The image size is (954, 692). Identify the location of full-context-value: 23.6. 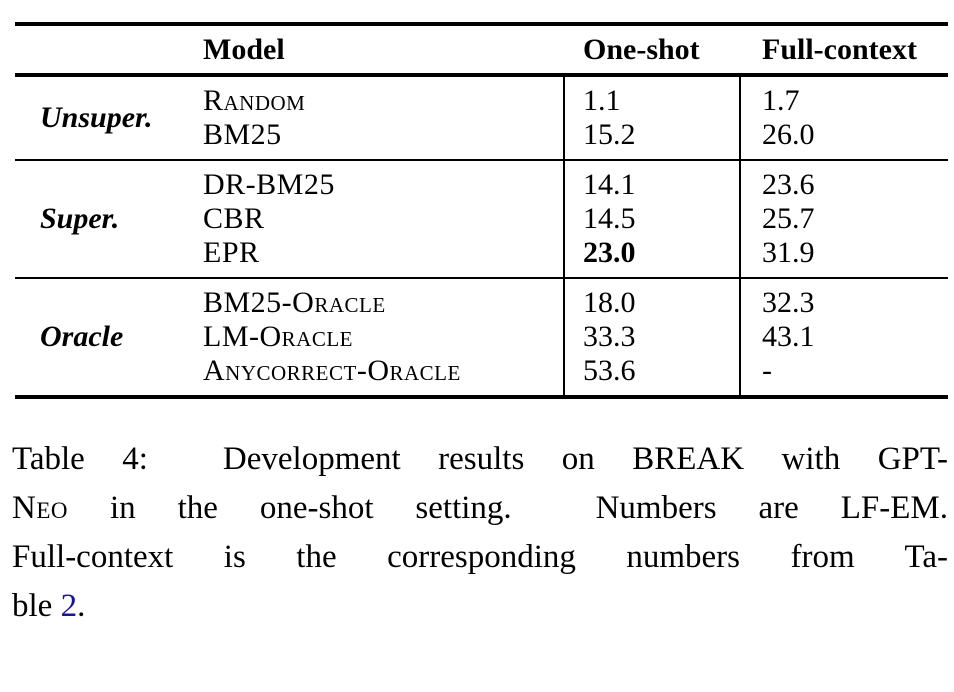
(788, 184).